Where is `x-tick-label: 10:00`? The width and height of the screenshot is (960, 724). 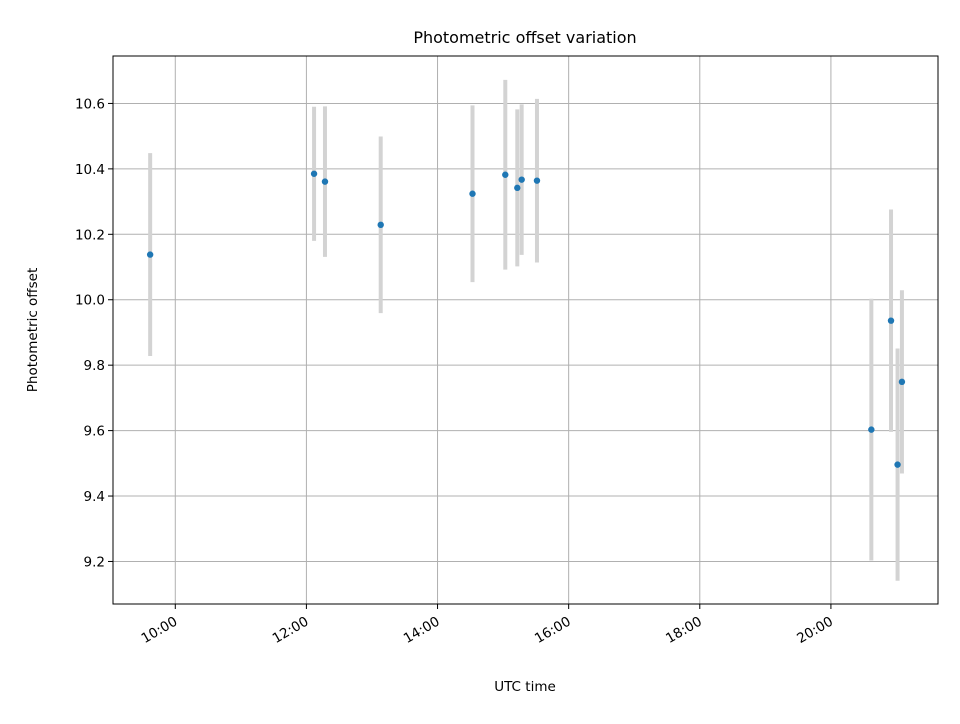
x-tick-label: 10:00 is located at coordinates (160, 630).